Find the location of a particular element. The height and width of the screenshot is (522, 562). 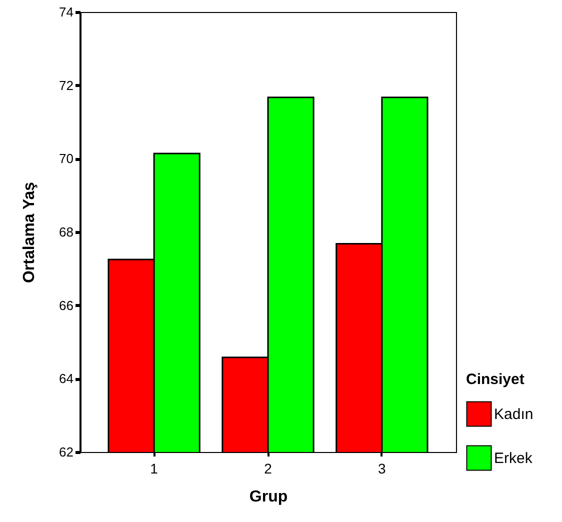

y-axis-title: Ortalama Yaş is located at coordinates (29, 233).